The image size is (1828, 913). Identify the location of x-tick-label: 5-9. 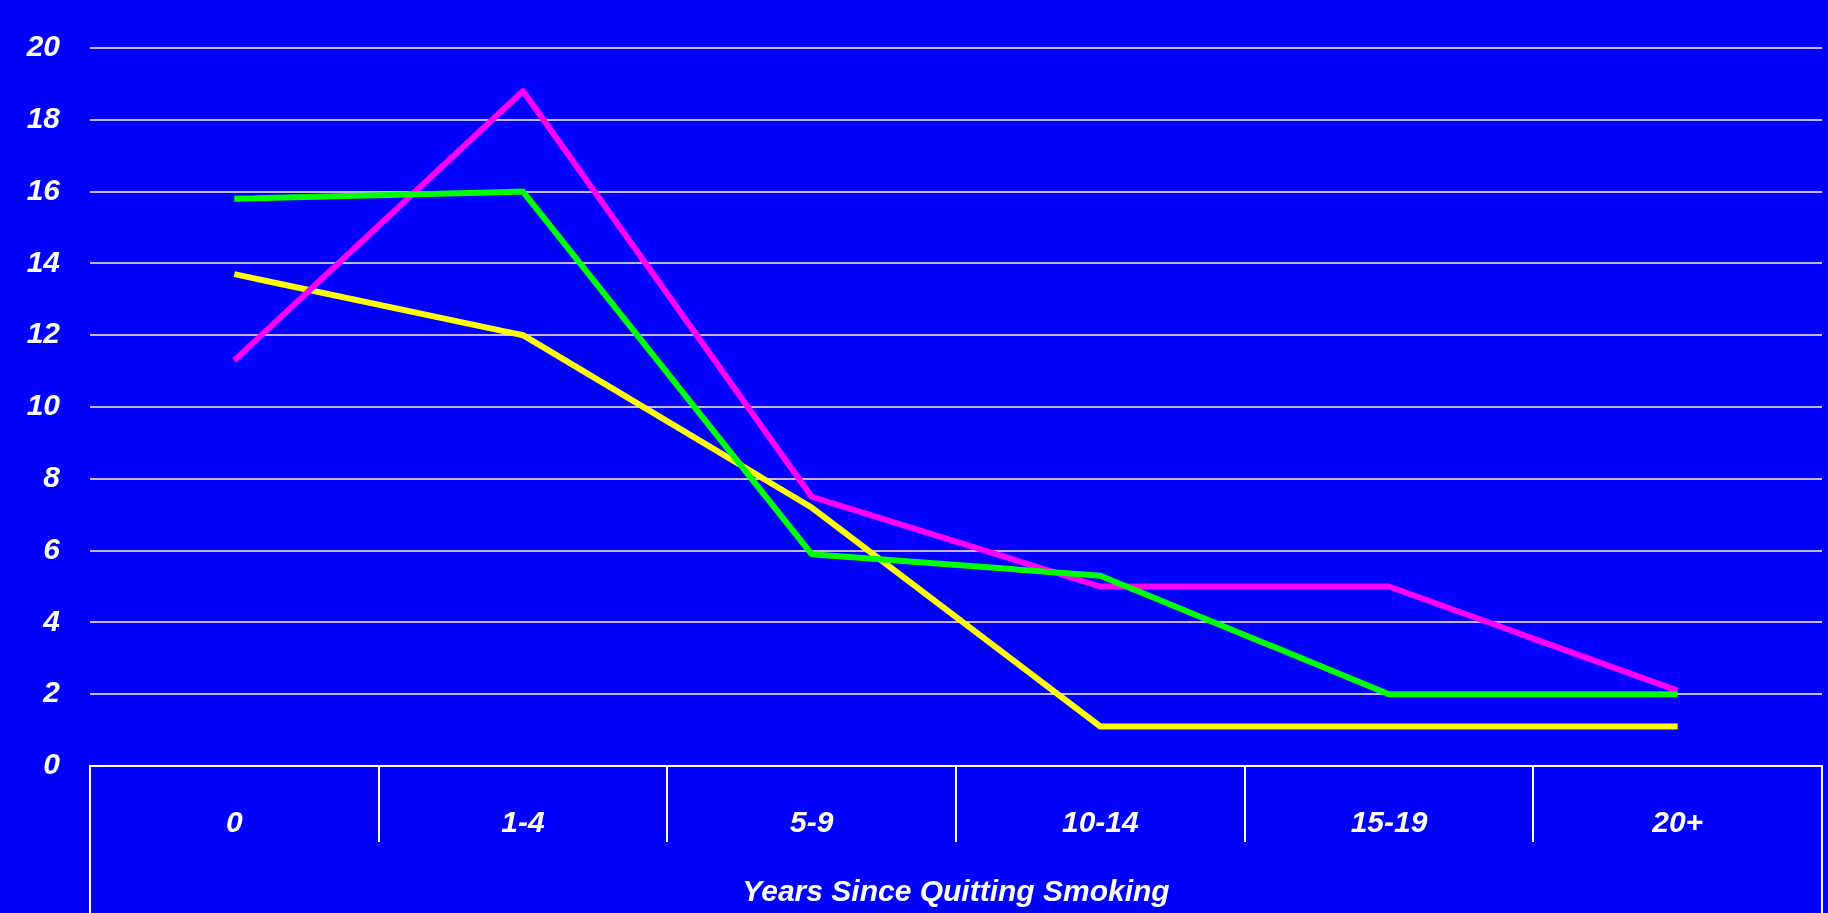
(811, 822).